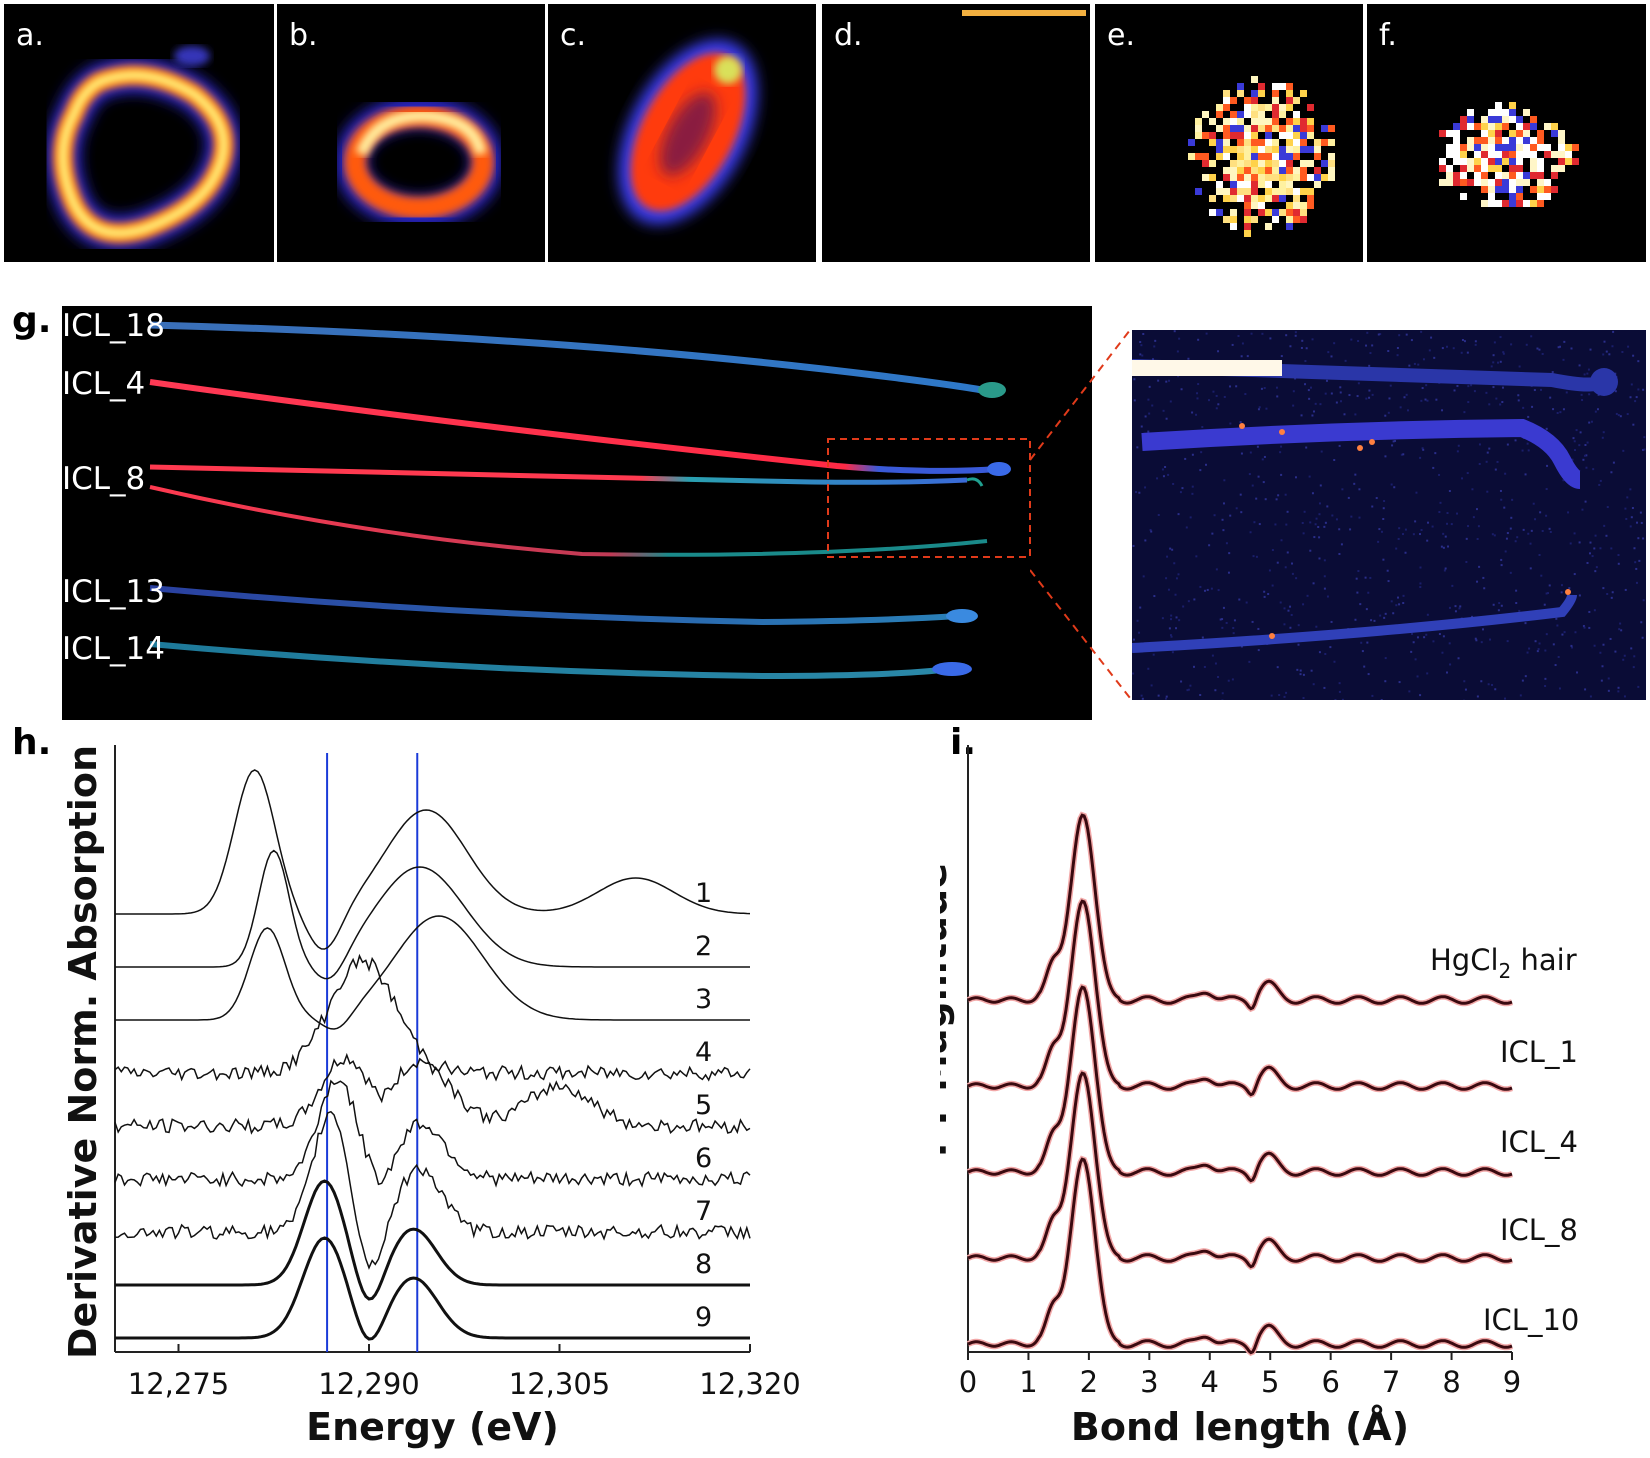 This screenshot has width=1650, height=1458. I want to click on panel-h-letter: h., so click(32, 742).